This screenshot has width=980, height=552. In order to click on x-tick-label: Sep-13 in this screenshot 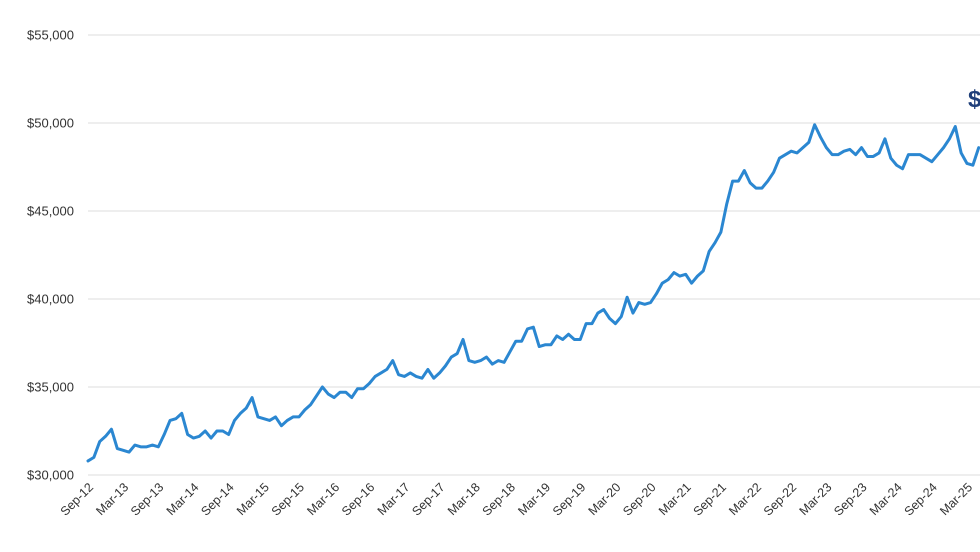, I will do `click(147, 499)`.